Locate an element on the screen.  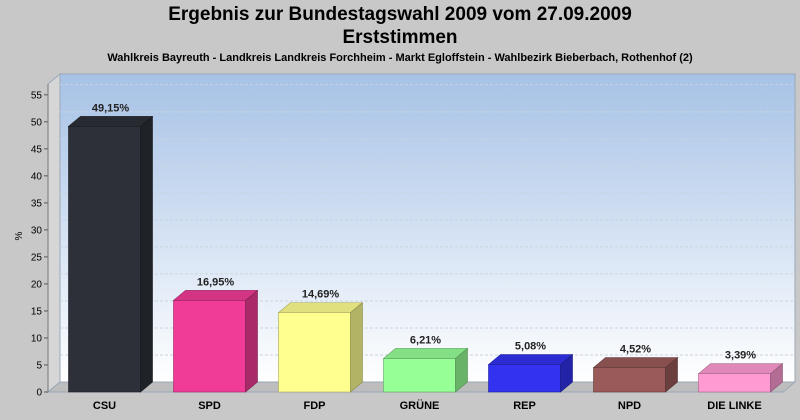
y-axis-label: % is located at coordinates (19, 235).